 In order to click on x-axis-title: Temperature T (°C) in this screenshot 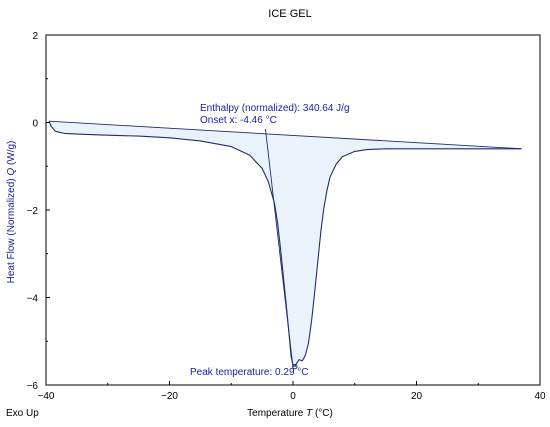, I will do `click(290, 413)`.